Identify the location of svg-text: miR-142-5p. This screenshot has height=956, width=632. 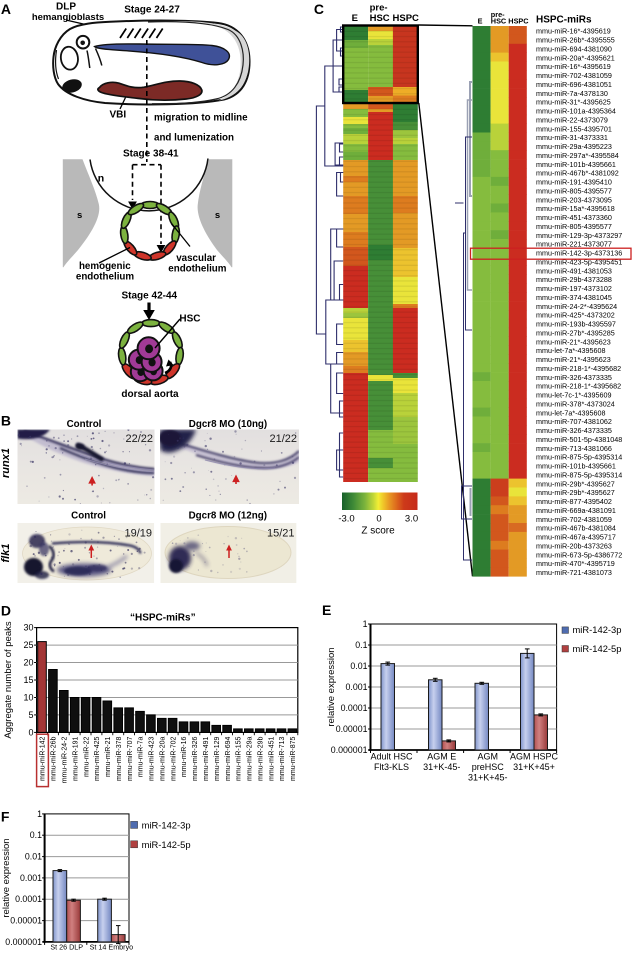
(166, 844).